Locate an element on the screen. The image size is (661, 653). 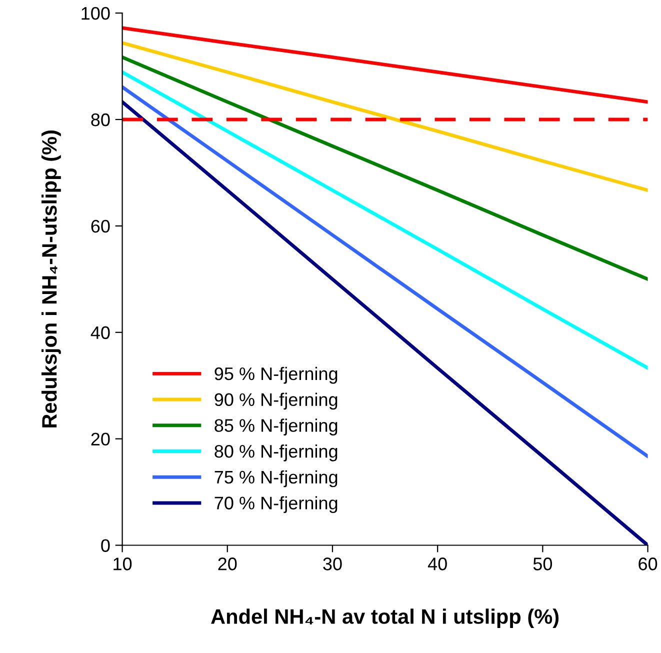
x-tick-label: 50 is located at coordinates (542, 564).